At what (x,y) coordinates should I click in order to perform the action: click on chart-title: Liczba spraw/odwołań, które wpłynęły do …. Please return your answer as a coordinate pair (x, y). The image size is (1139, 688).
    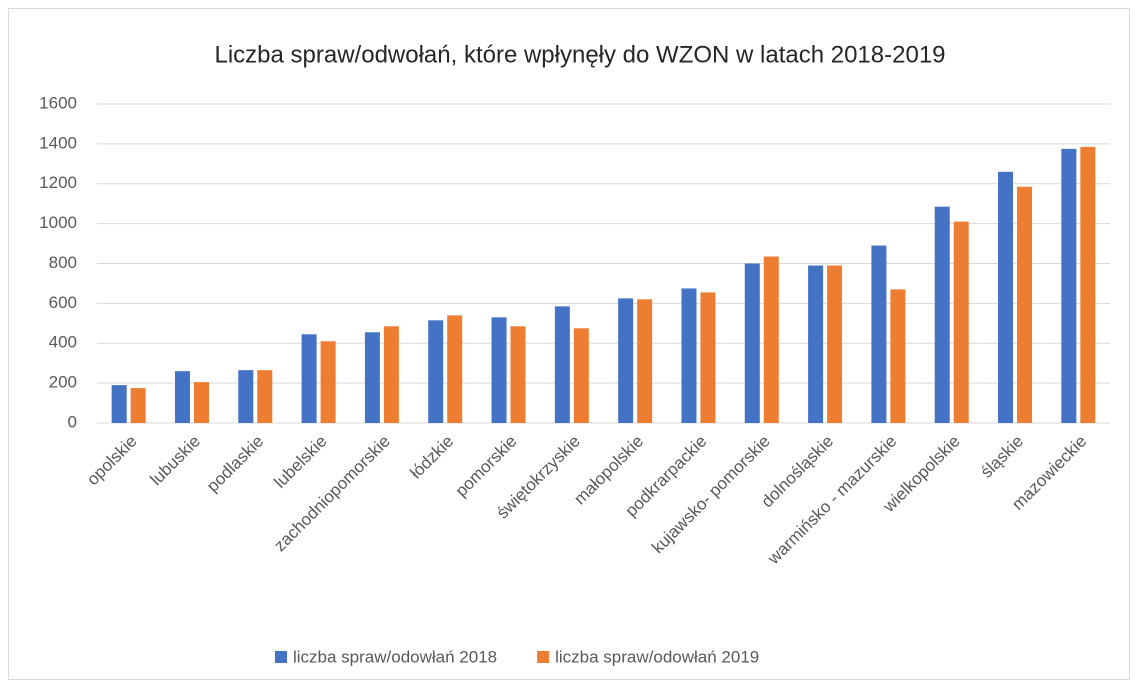
    Looking at the image, I should click on (579, 54).